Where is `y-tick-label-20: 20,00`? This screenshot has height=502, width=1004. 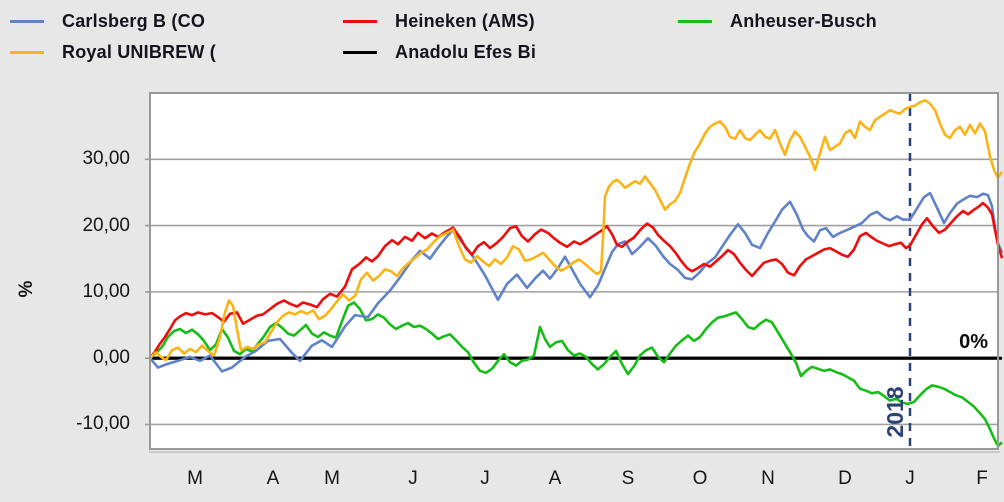 y-tick-label-20: 20,00 is located at coordinates (106, 225).